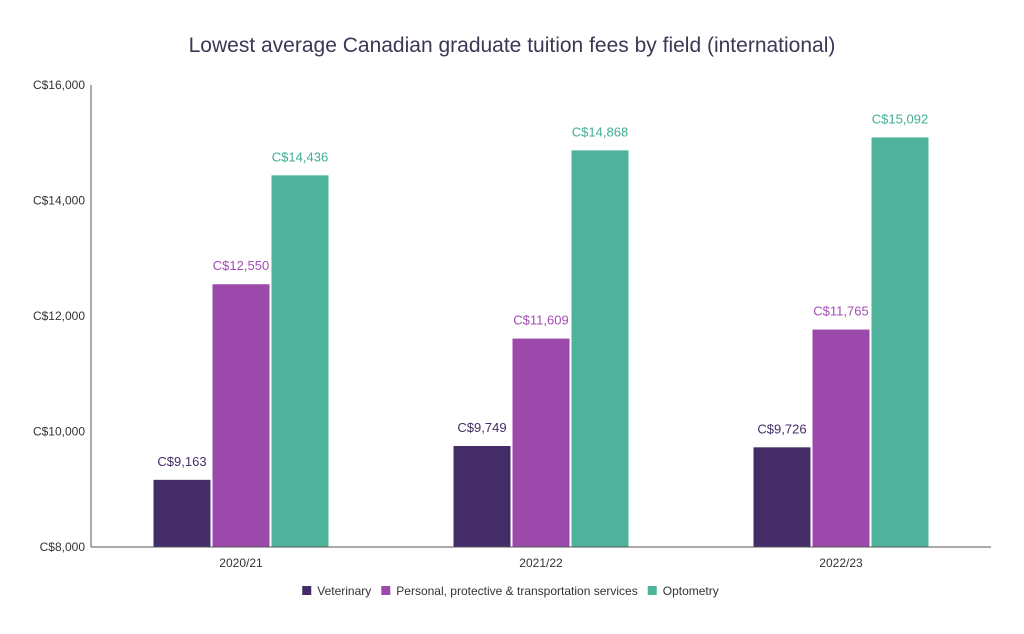 The image size is (1024, 634). I want to click on data-label: C$15,092, so click(900, 118).